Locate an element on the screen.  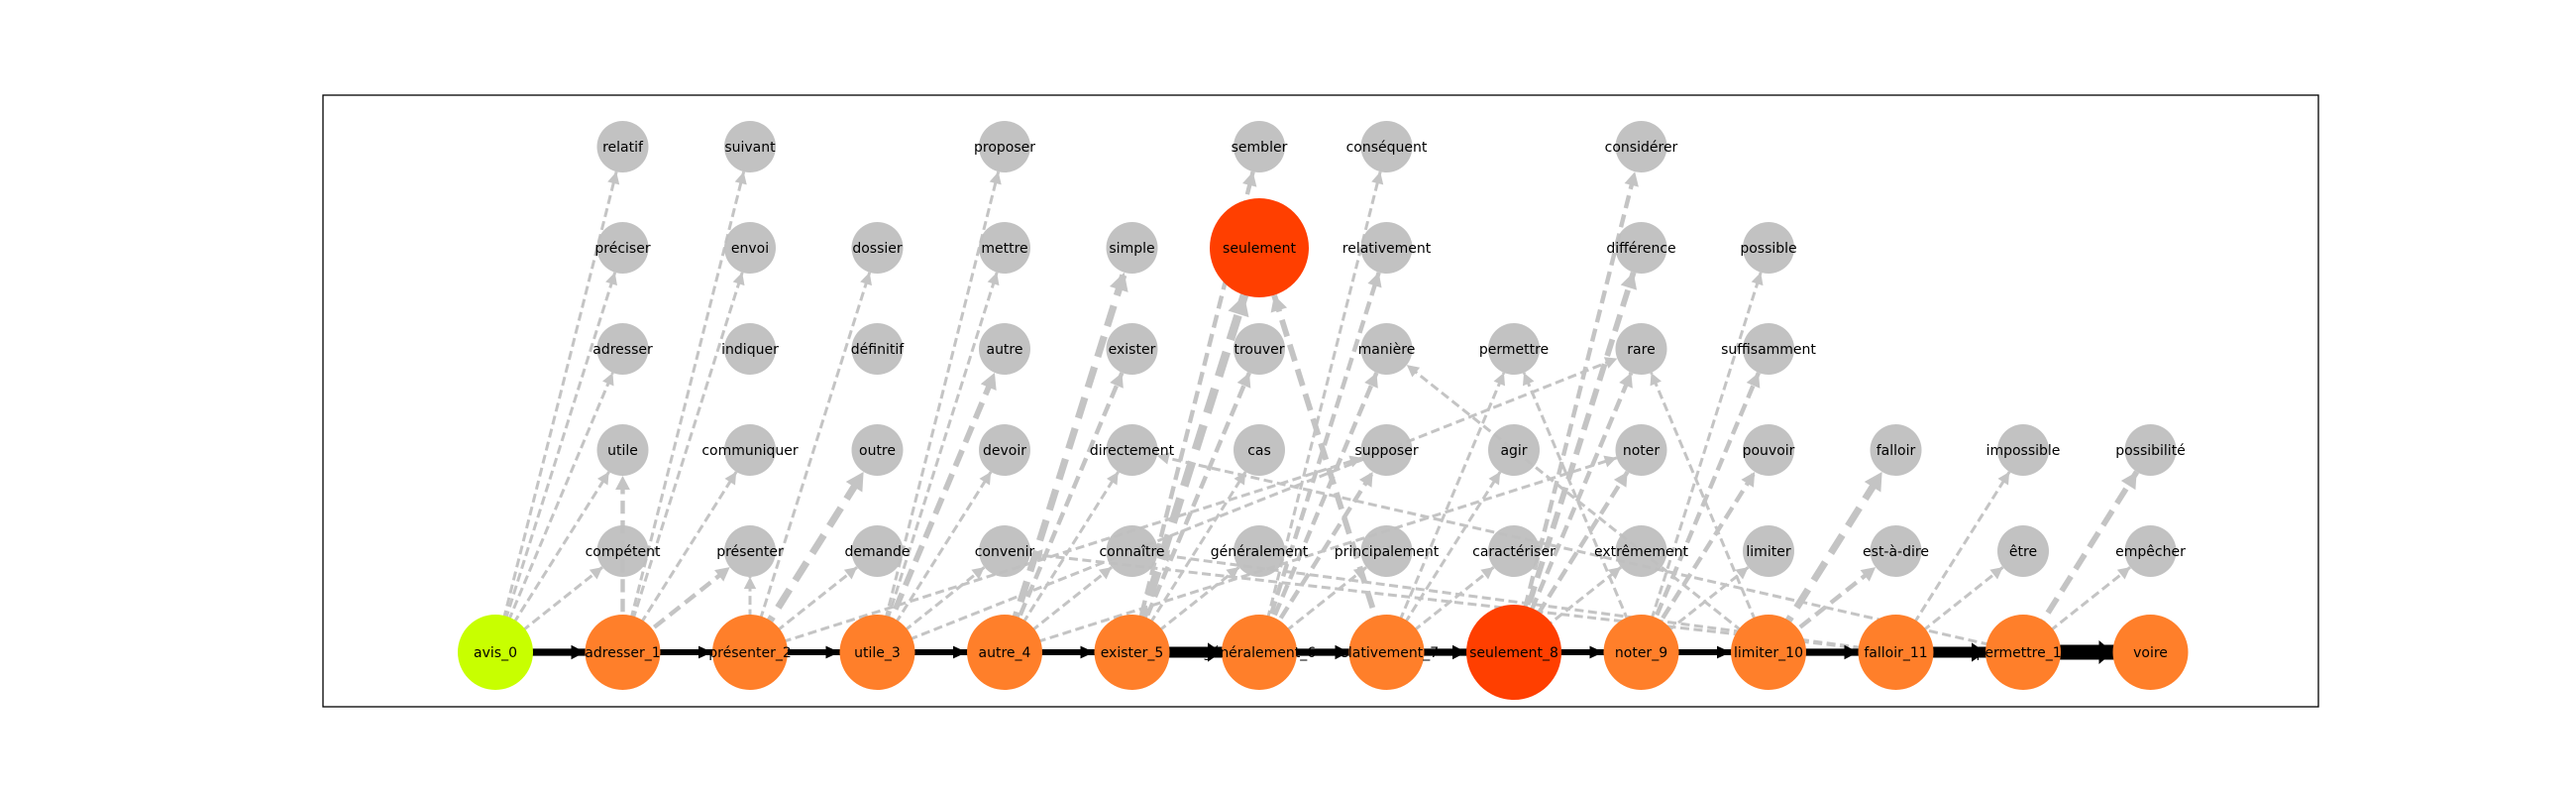
chain-node-autre-4: autre_4 is located at coordinates (1004, 652).